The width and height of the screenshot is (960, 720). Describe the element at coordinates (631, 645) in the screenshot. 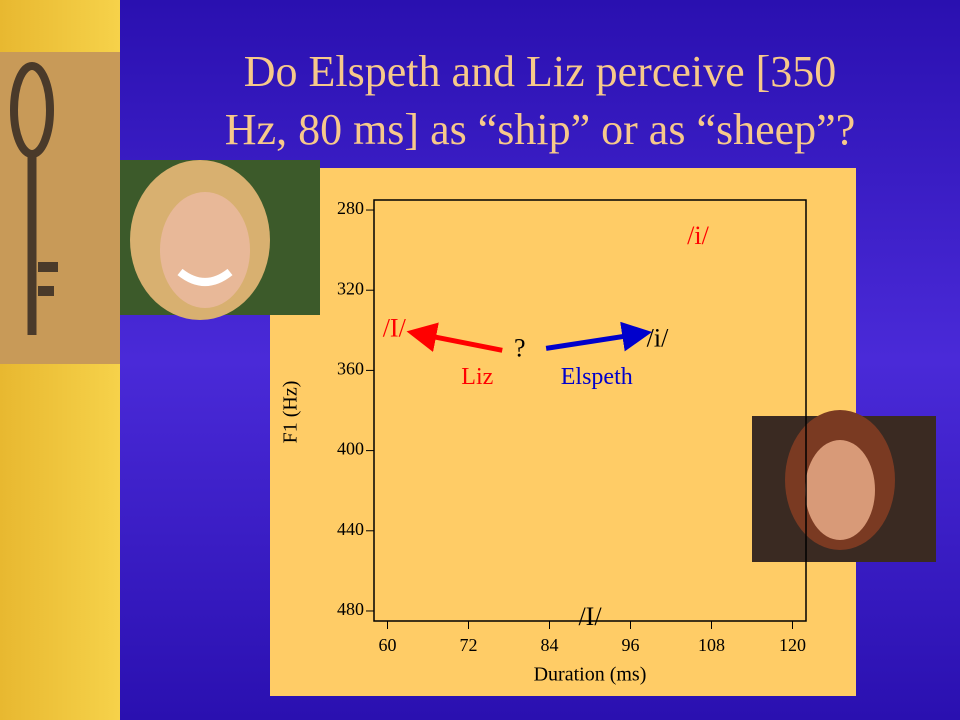

I see `x-tick-label: 96` at that location.